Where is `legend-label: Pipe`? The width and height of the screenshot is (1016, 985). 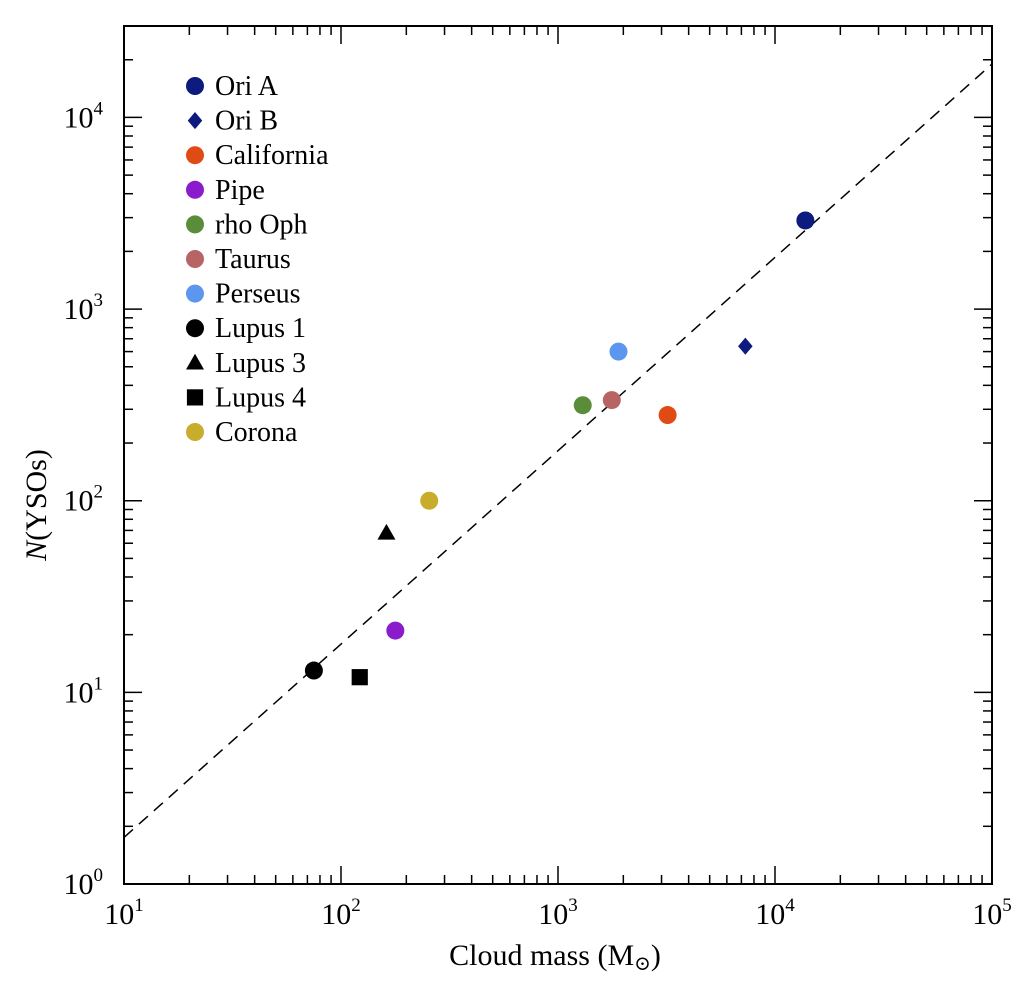 legend-label: Pipe is located at coordinates (240, 190).